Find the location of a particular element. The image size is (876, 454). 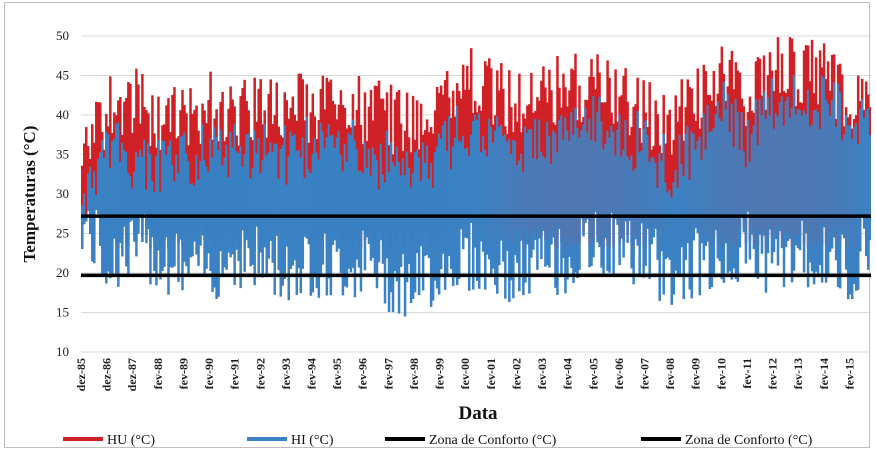

x-tick-label: fev-08 is located at coordinates (670, 373).